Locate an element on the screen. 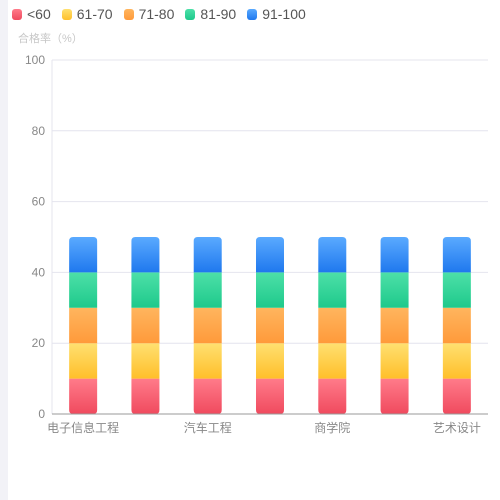 The image size is (500, 500). y-tick-label: 20 is located at coordinates (39, 343).